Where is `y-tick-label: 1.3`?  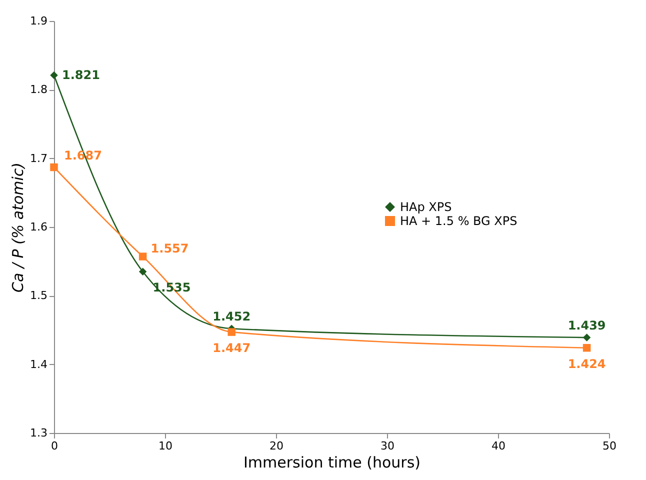 y-tick-label: 1.3 is located at coordinates (39, 433).